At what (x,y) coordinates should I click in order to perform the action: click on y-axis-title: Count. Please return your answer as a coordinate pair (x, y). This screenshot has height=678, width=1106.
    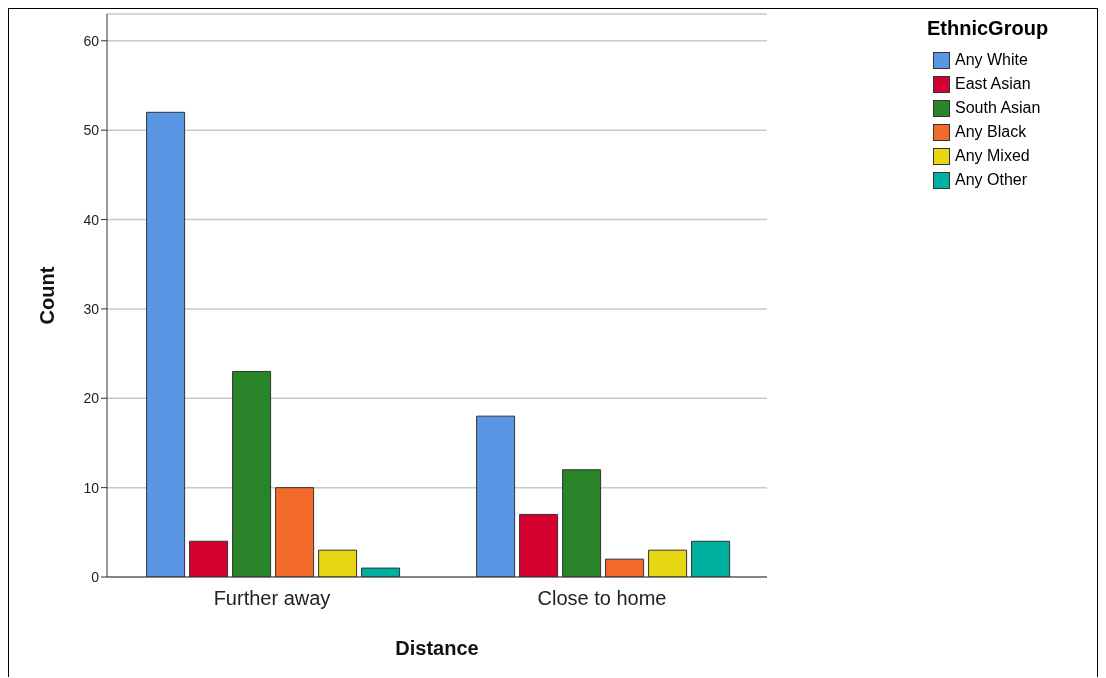
    Looking at the image, I should click on (47, 295).